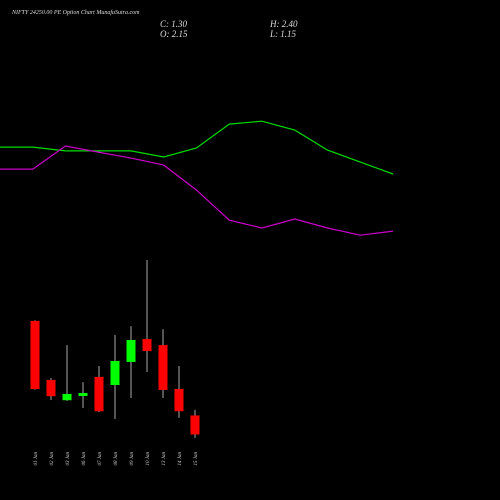  I want to click on x-tick-label: 13 Jan, so click(164, 459).